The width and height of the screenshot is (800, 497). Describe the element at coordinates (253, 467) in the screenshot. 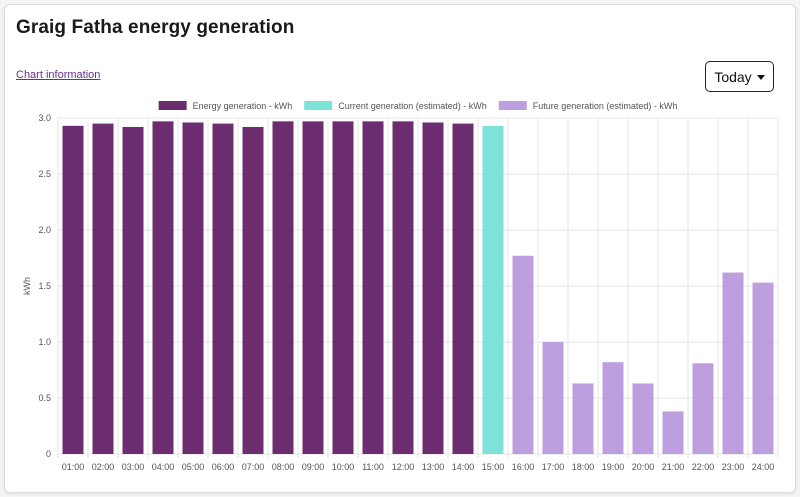

I see `x-tick-label: 07:00` at that location.